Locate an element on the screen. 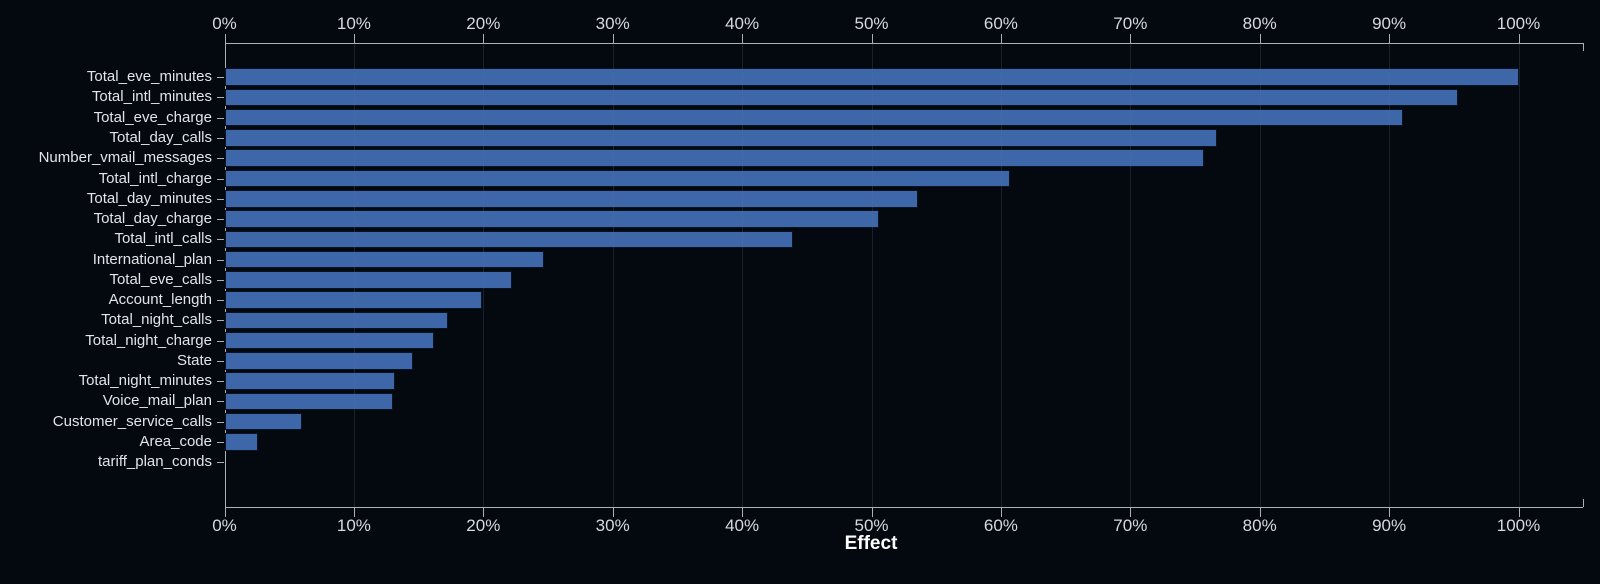  bottom-axis-tick-label: 50% is located at coordinates (871, 525).